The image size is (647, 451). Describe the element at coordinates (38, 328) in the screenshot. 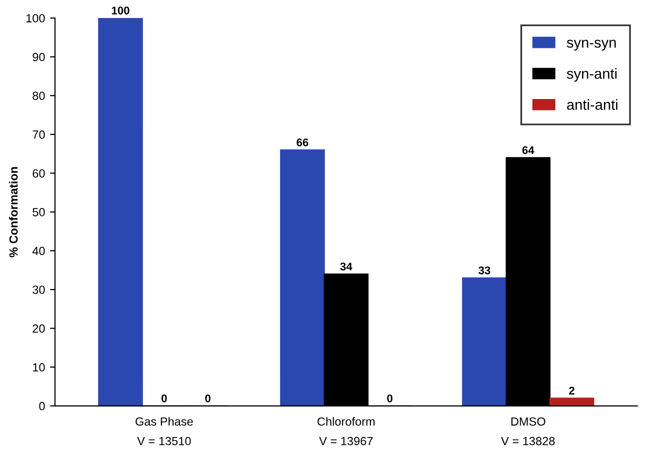

I see `y-tick-label: 20` at that location.